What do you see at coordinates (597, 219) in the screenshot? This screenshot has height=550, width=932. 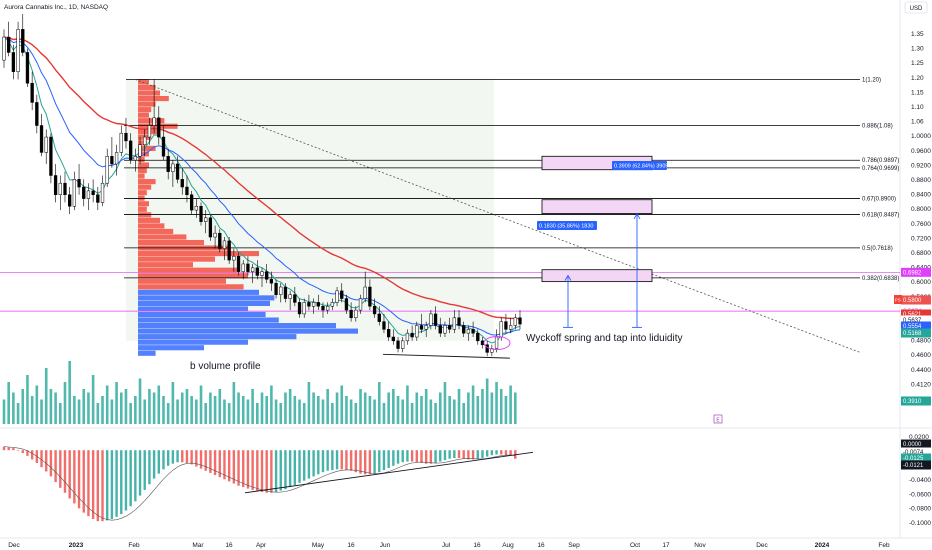 I see `target-boxes` at bounding box center [597, 219].